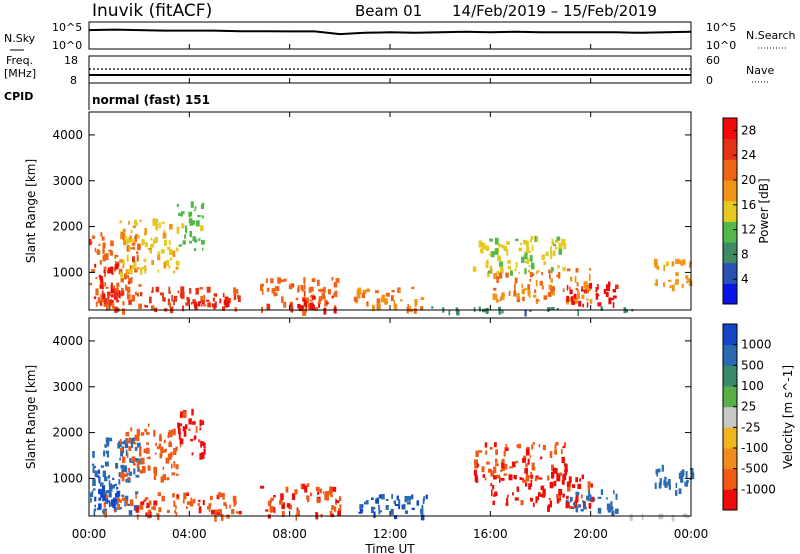  I want to click on colorbar-tick-label: -100, so click(754, 448).